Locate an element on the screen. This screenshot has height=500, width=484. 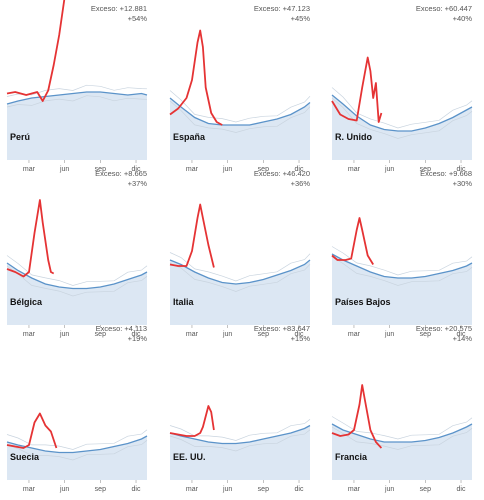
excess-count: Exceso: +12.881 is located at coordinates (118, 8).